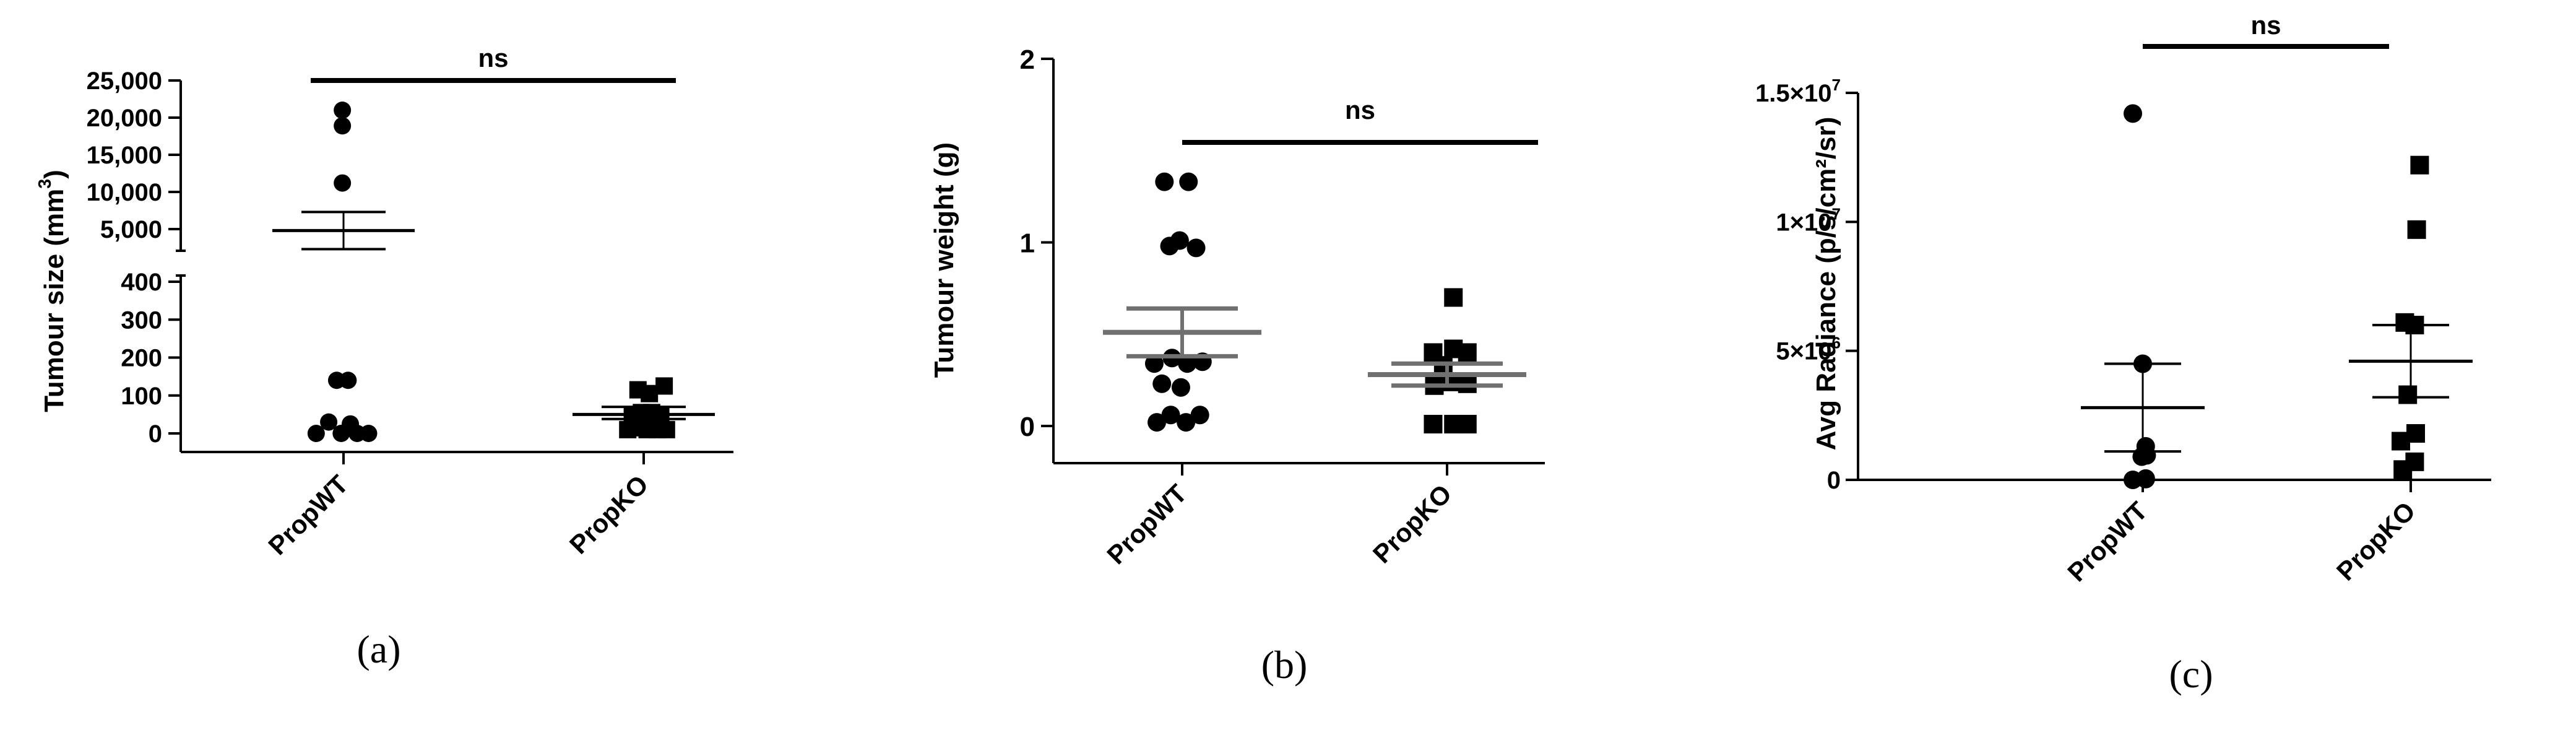 The width and height of the screenshot is (2576, 730). Describe the element at coordinates (944, 260) in the screenshot. I see `y-axis-label: Tumour weight (g)` at that location.